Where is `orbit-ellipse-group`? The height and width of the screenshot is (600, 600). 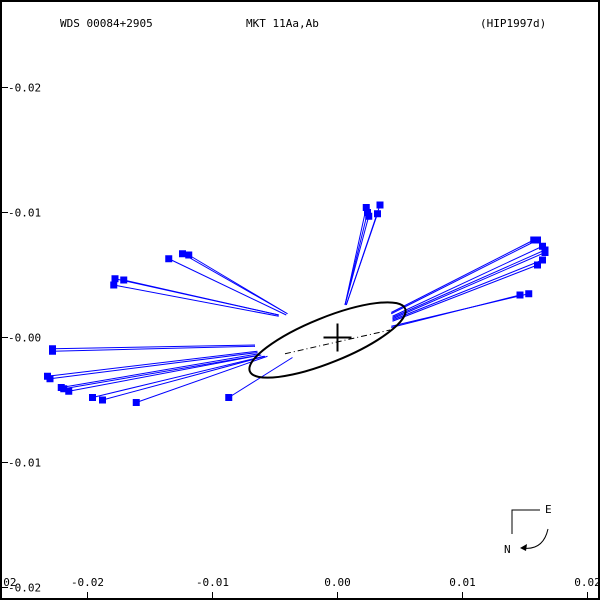 orbit-ellipse-group is located at coordinates (327, 340).